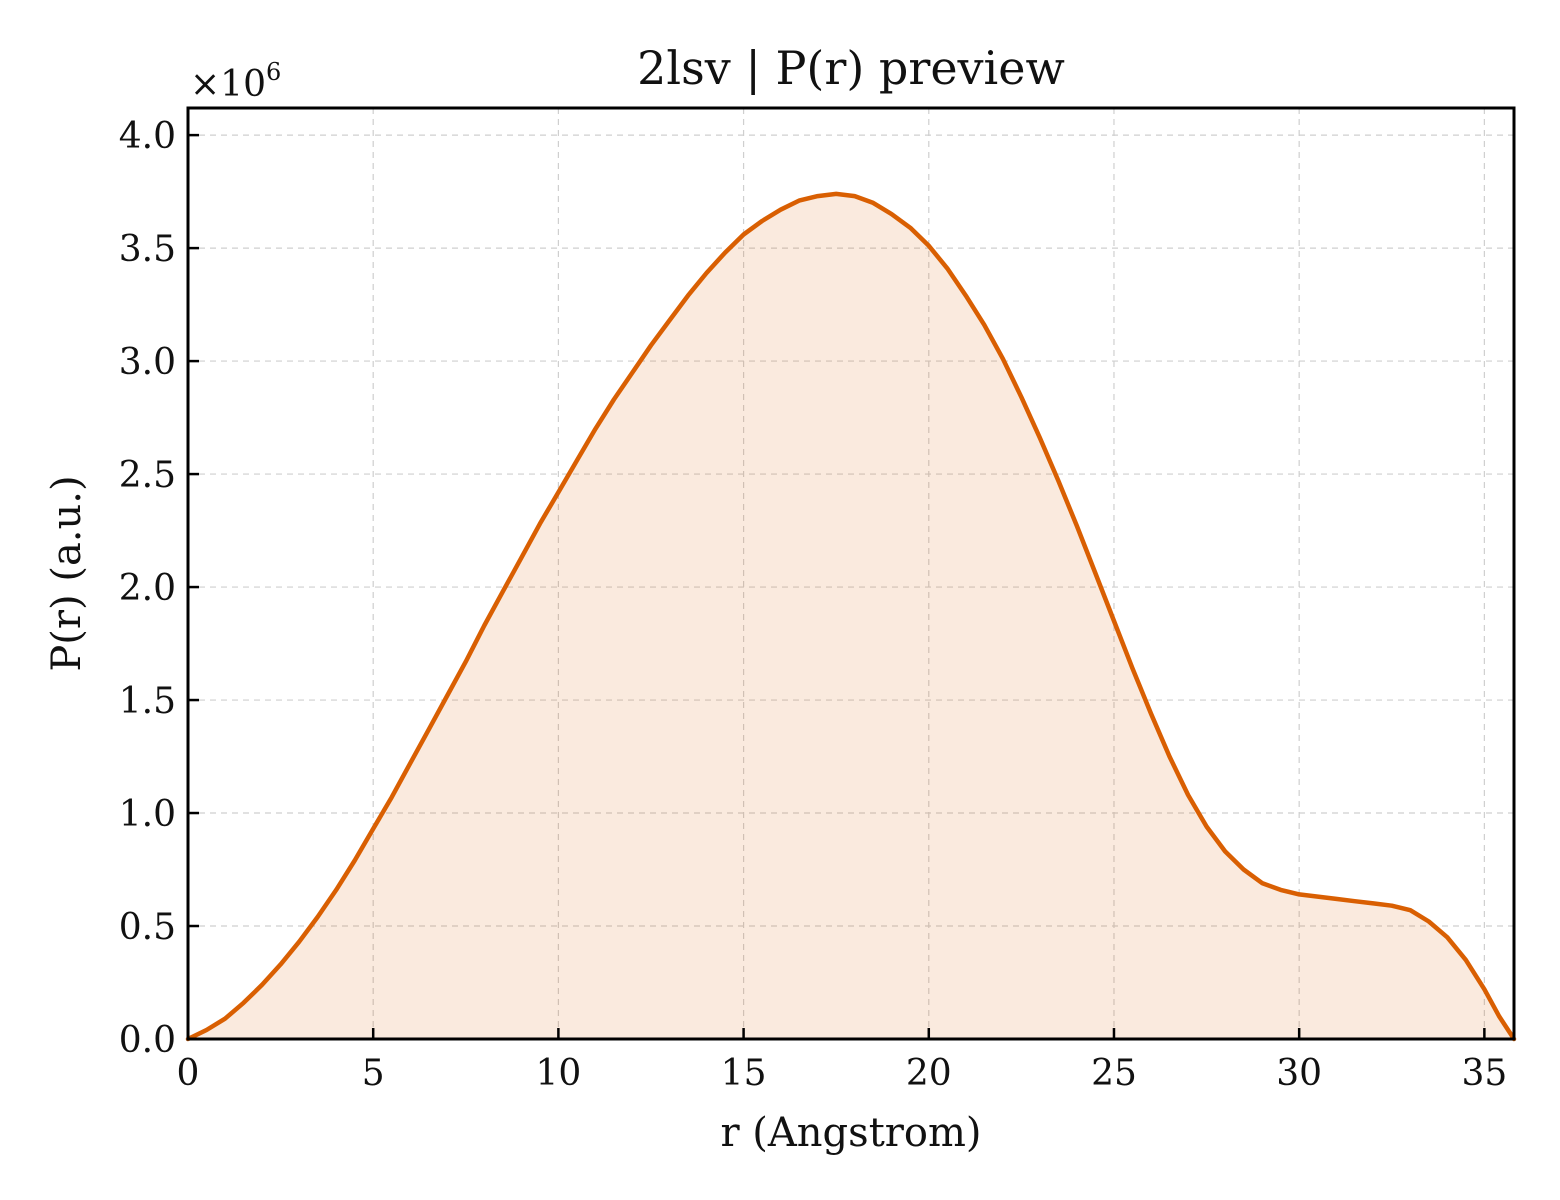  What do you see at coordinates (273, 72) in the screenshot?
I see `y-offset-exponent: 6` at bounding box center [273, 72].